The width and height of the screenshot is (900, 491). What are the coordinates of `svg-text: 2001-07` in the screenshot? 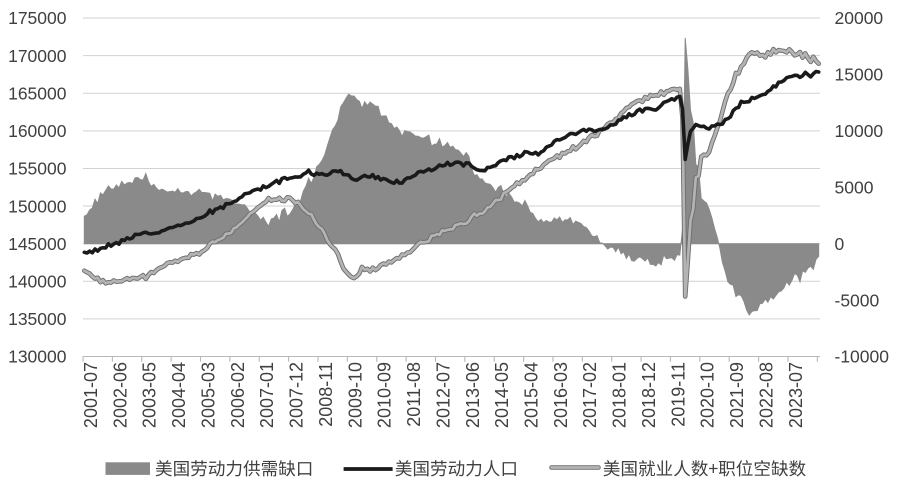 It's located at (91, 395).